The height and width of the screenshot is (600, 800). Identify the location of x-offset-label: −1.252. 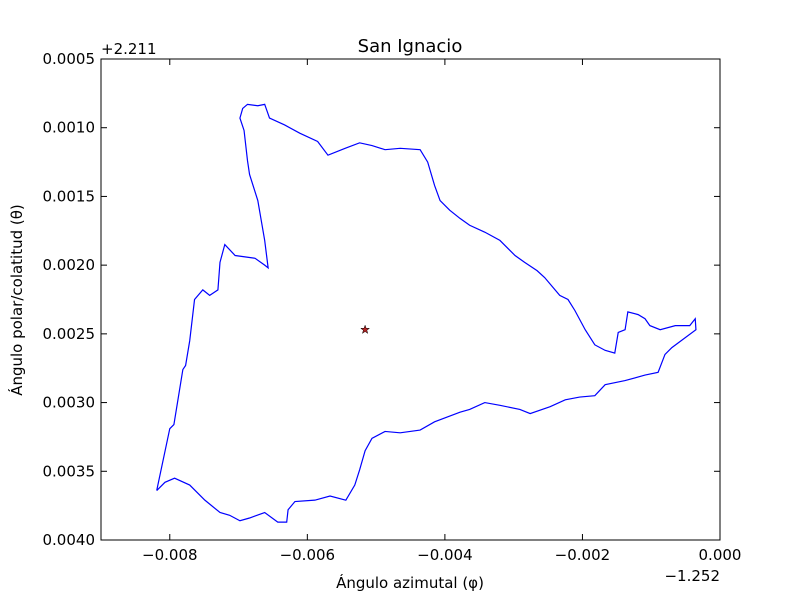
(692, 576).